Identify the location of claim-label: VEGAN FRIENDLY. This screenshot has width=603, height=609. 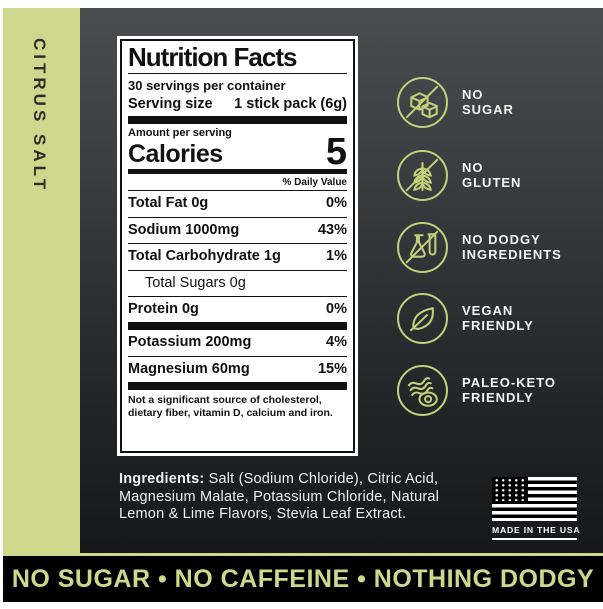
(498, 317).